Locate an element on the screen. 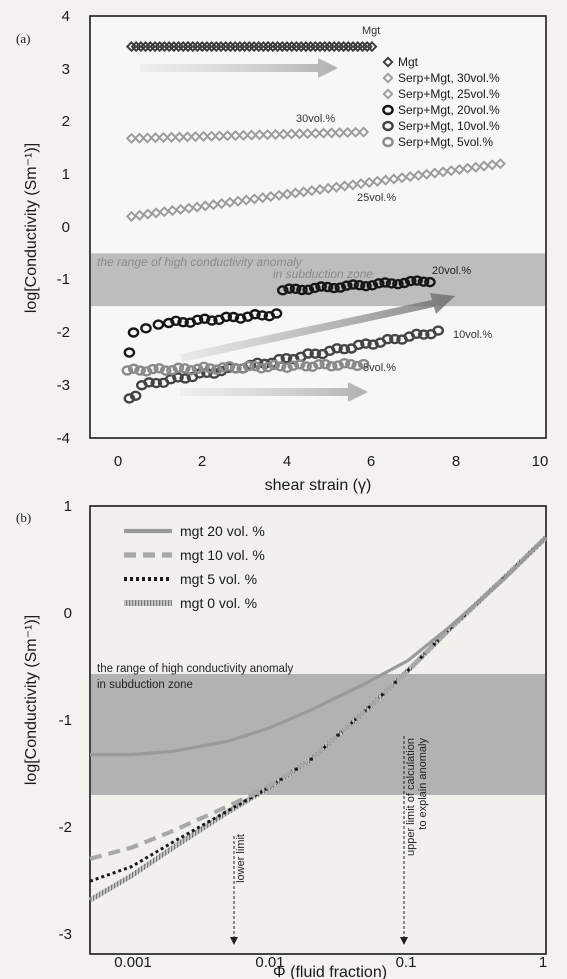 Image resolution: width=567 pixels, height=979 pixels. panel-a-x-tick: 4 is located at coordinates (287, 461).